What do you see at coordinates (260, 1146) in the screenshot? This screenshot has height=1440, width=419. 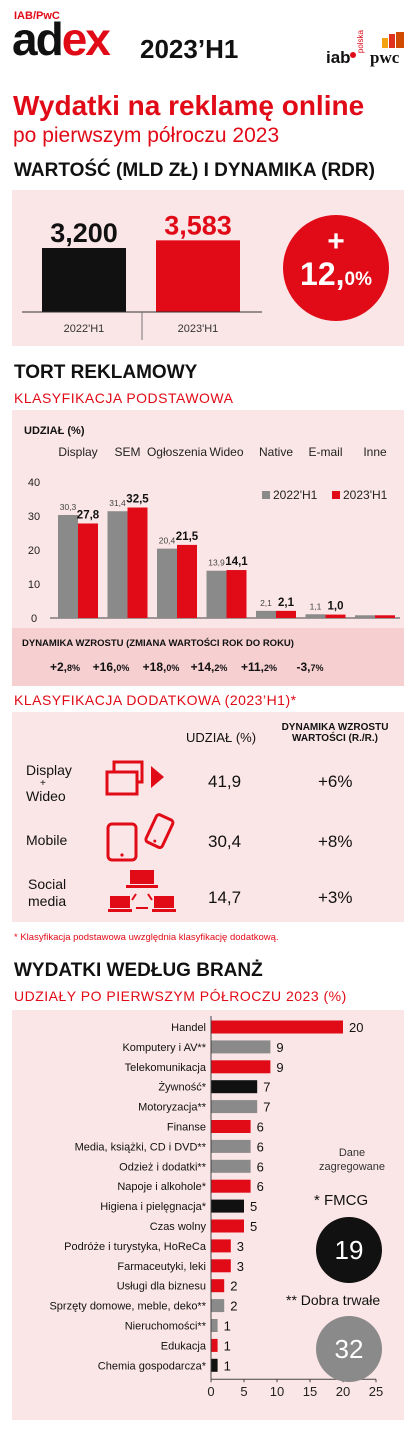 I see `branze-value-6: 6` at bounding box center [260, 1146].